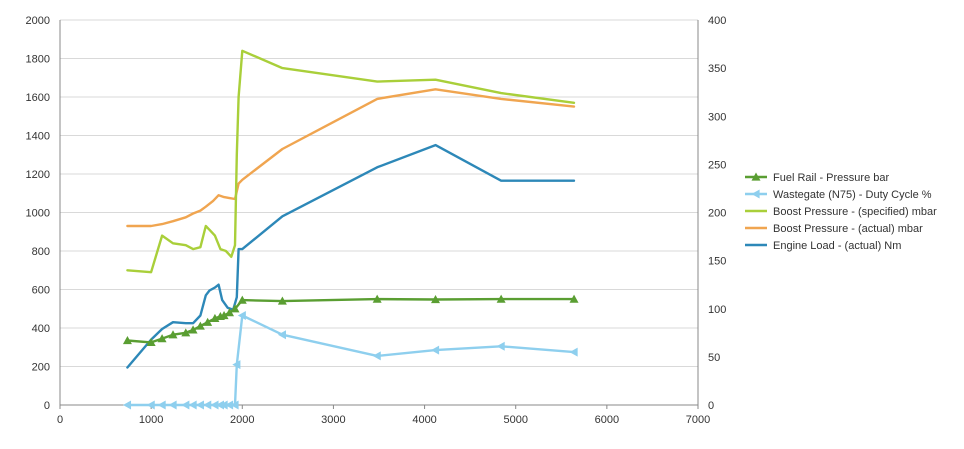  What do you see at coordinates (848, 229) in the screenshot?
I see `legend-label: Boost Pressure - (actual) mbar` at bounding box center [848, 229].